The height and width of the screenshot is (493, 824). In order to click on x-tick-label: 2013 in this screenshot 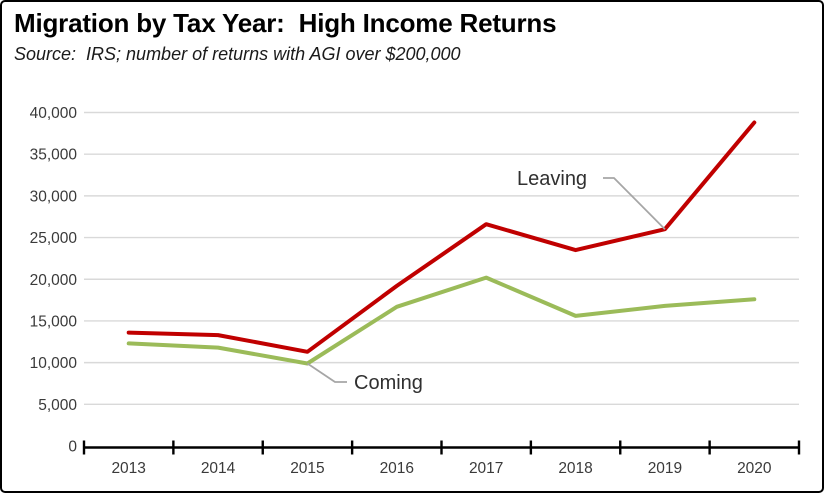, I will do `click(128, 468)`.